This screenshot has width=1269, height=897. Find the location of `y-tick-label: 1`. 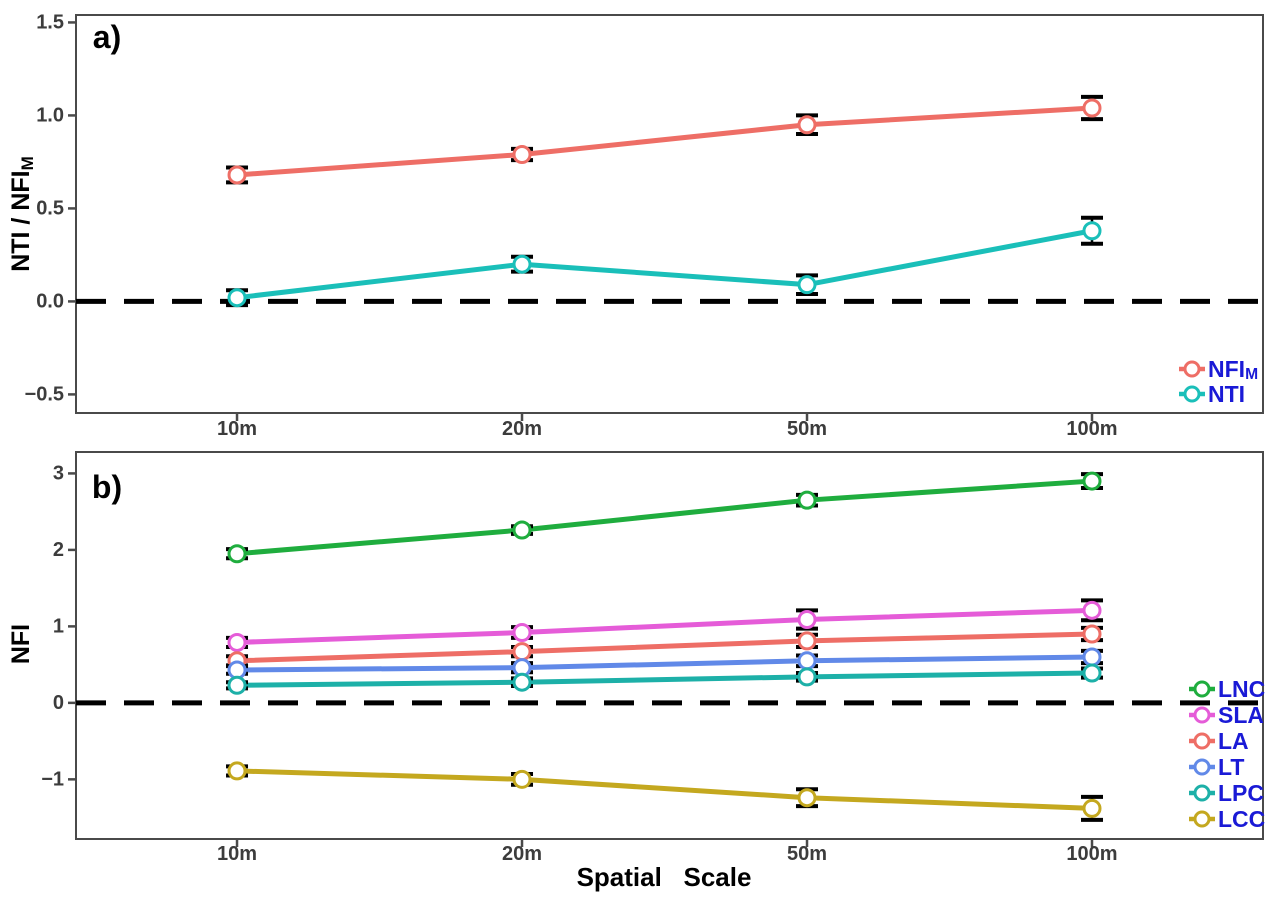

y-tick-label: 1 is located at coordinates (58, 626).